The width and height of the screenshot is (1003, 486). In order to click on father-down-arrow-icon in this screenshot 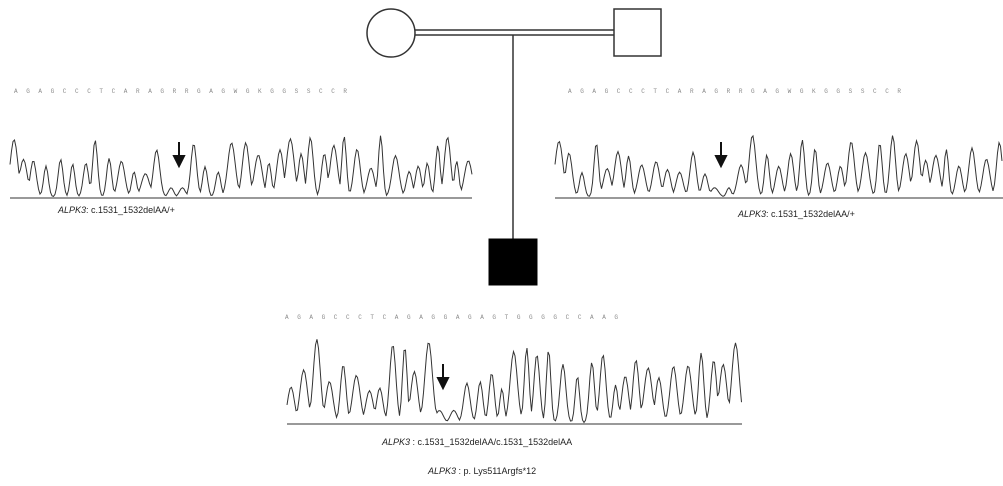, I will do `click(721, 155)`.